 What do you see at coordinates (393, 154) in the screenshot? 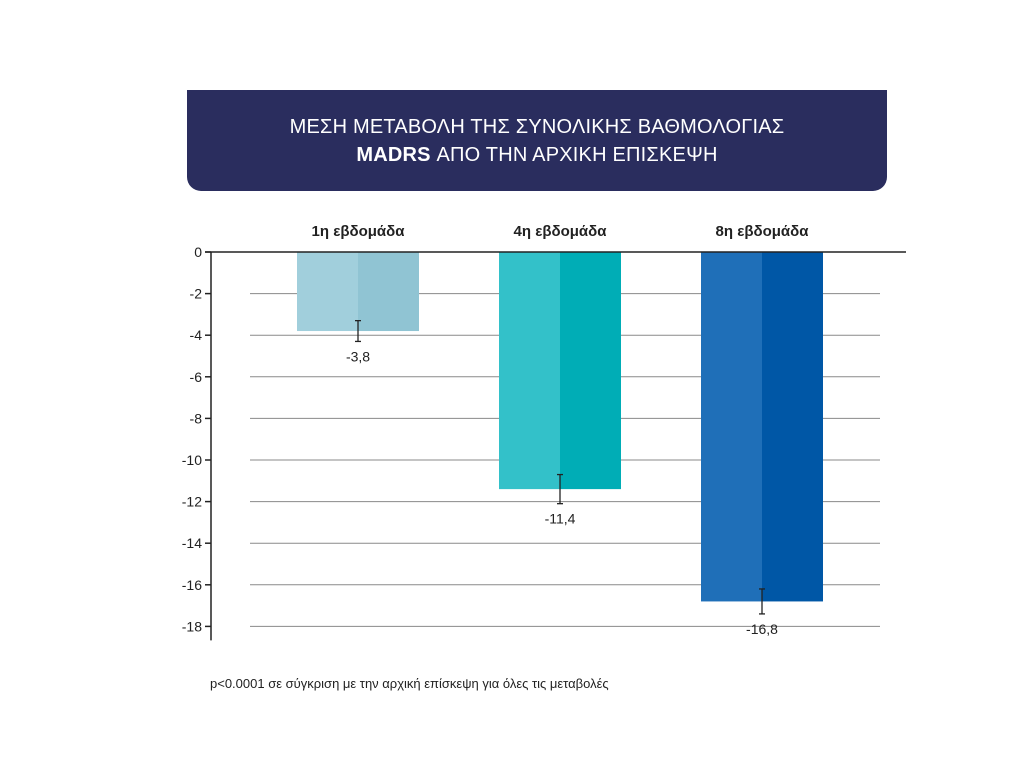
I see `chart-title-madrs: MADRS` at bounding box center [393, 154].